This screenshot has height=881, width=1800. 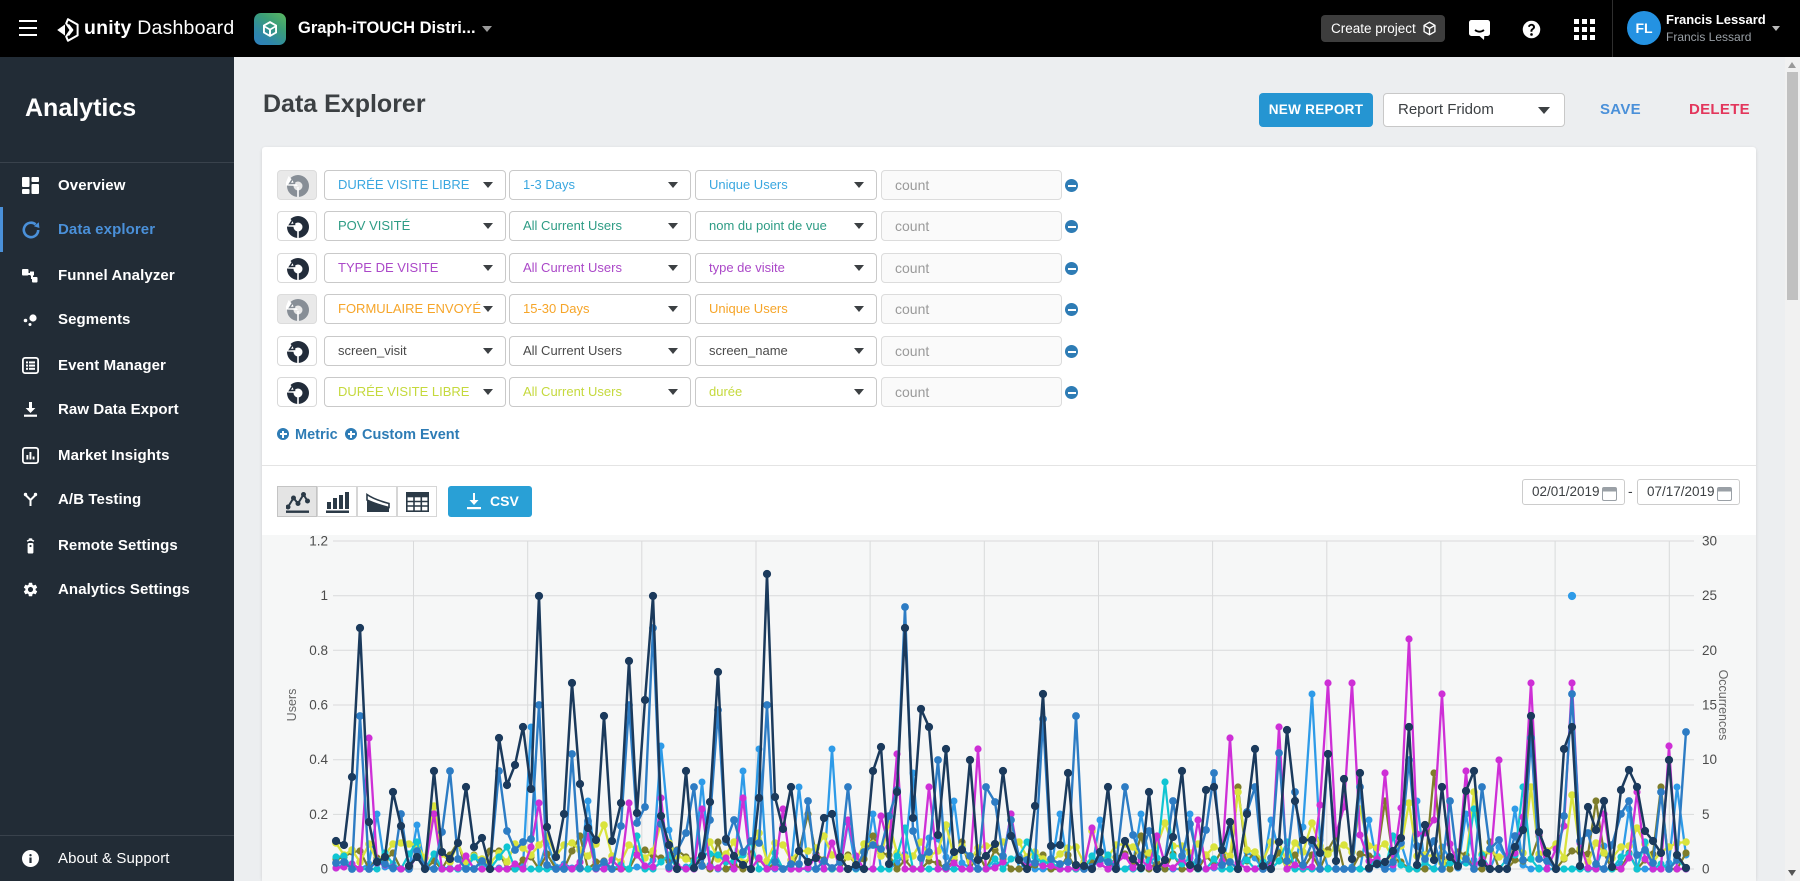 I want to click on svg-text: 30, so click(x=1709, y=542).